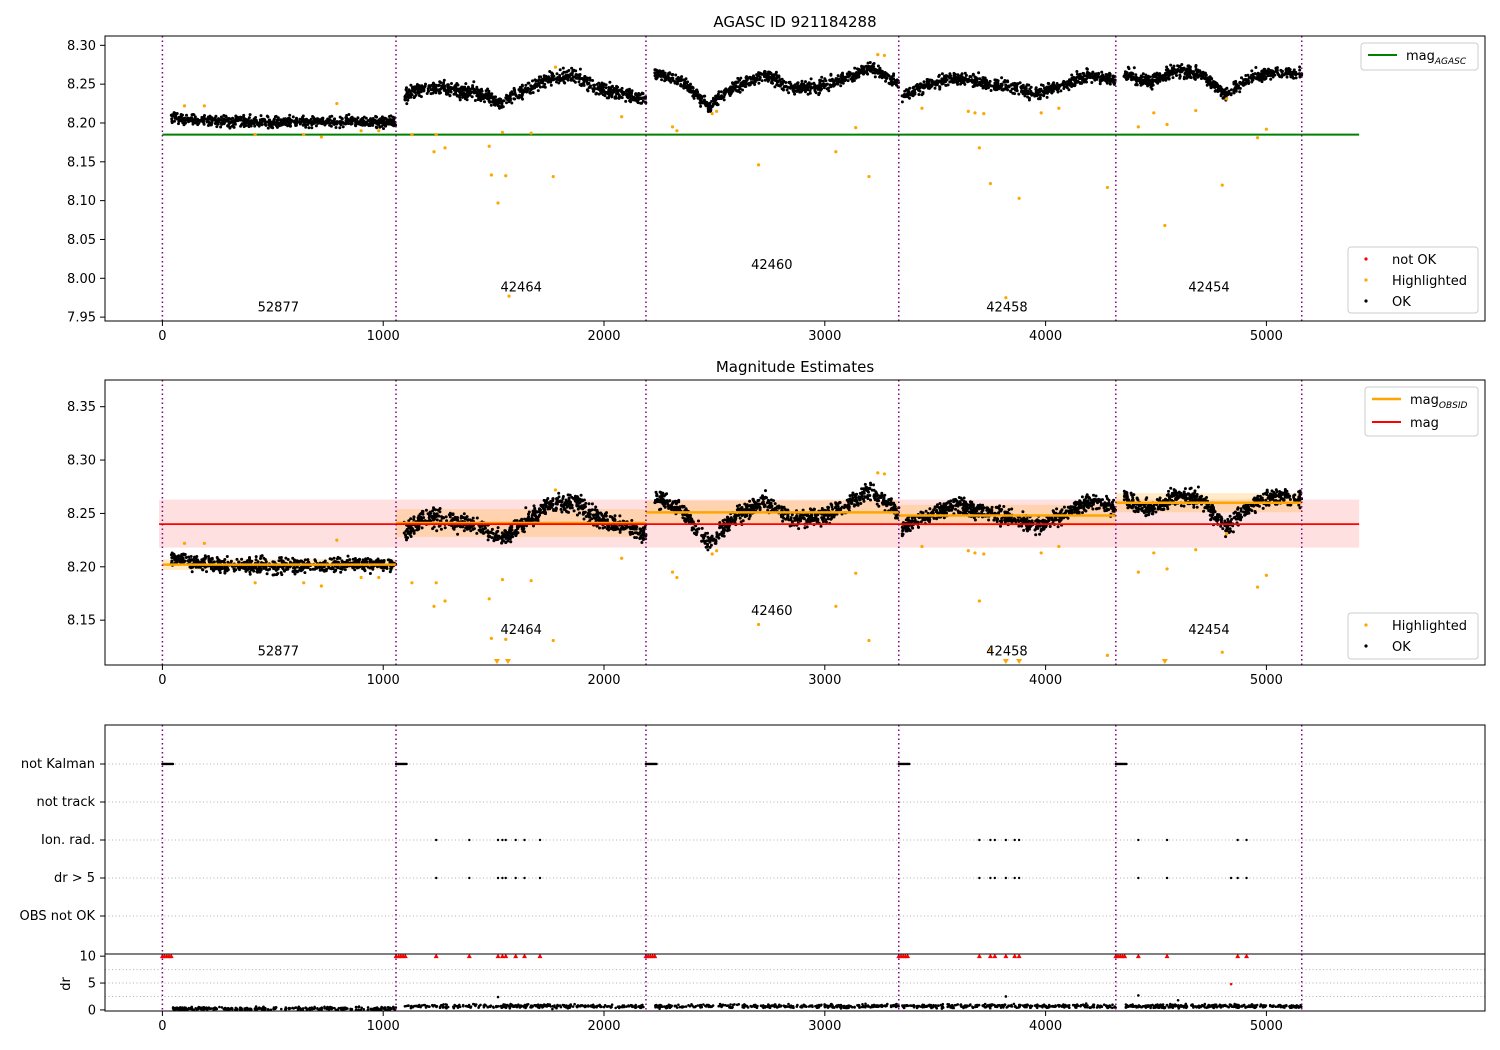 The image size is (1500, 1050). What do you see at coordinates (81, 162) in the screenshot?
I see `y-tick-label: 8.15` at bounding box center [81, 162].